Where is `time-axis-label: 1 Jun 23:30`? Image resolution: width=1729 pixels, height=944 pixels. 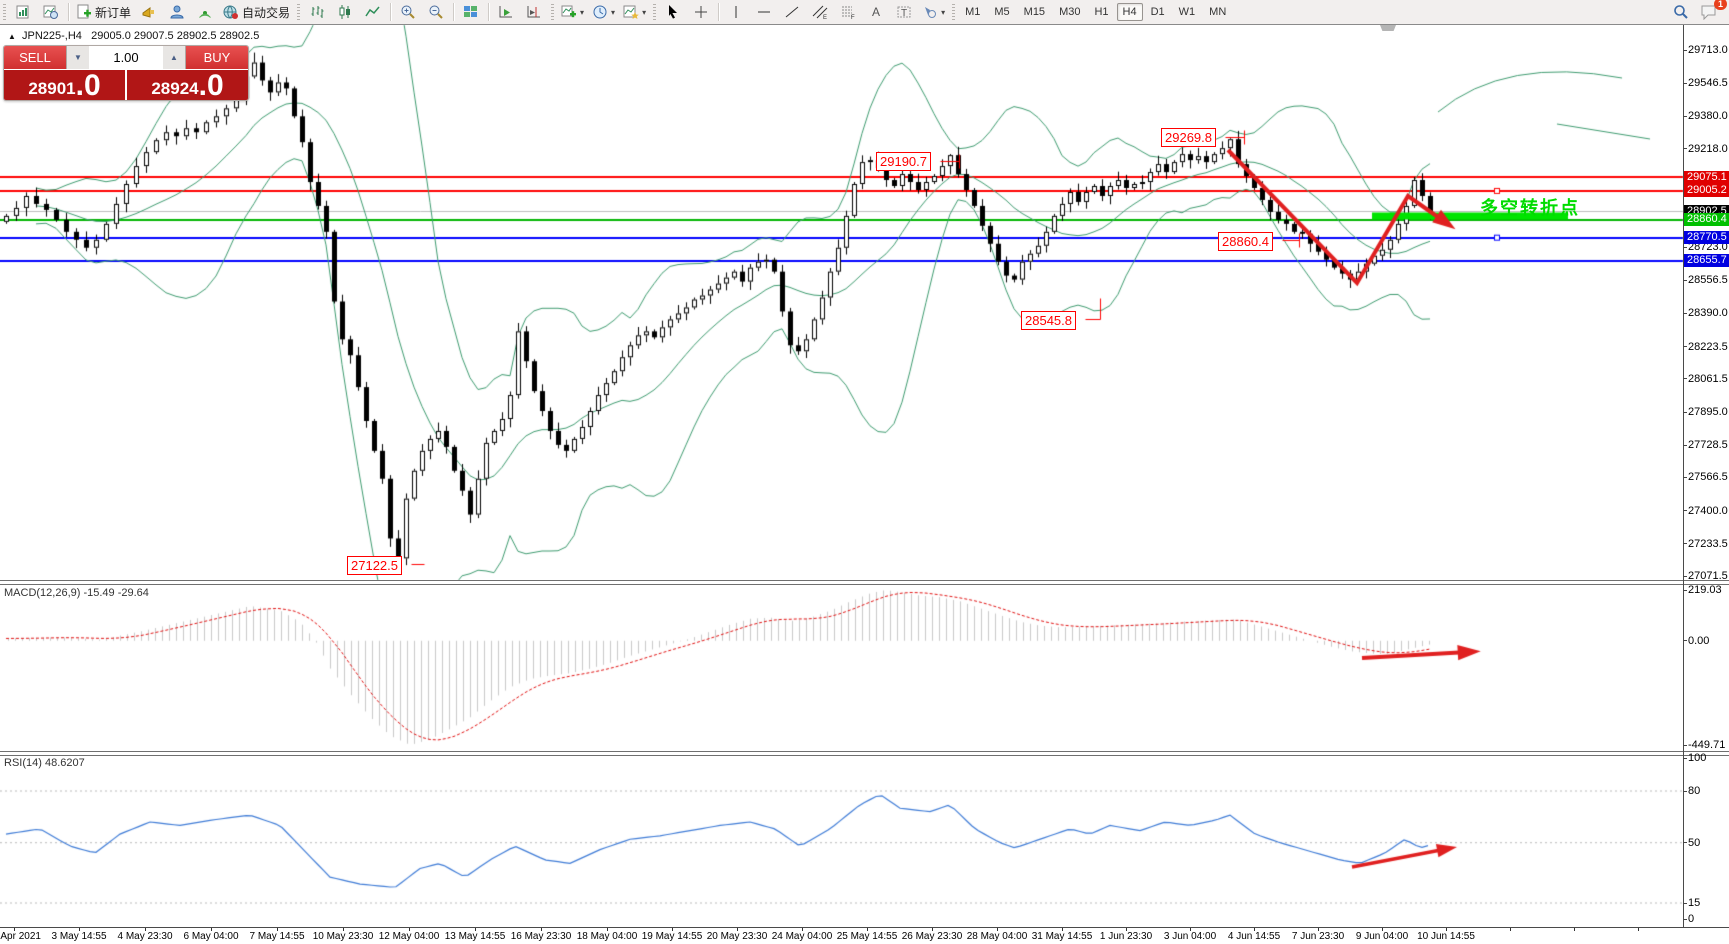
time-axis-label: 1 Jun 23:30 is located at coordinates (1126, 936).